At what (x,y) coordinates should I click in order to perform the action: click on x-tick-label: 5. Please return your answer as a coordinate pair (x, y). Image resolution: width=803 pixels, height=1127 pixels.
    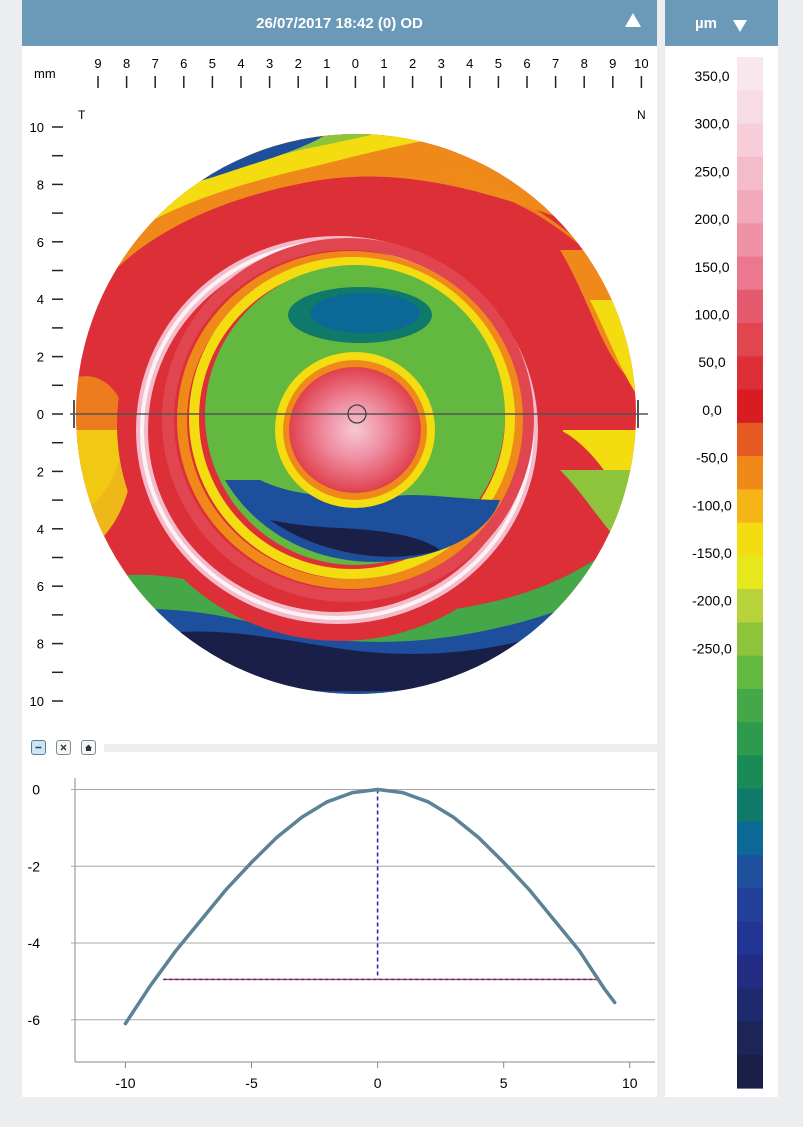
    Looking at the image, I should click on (504, 1083).